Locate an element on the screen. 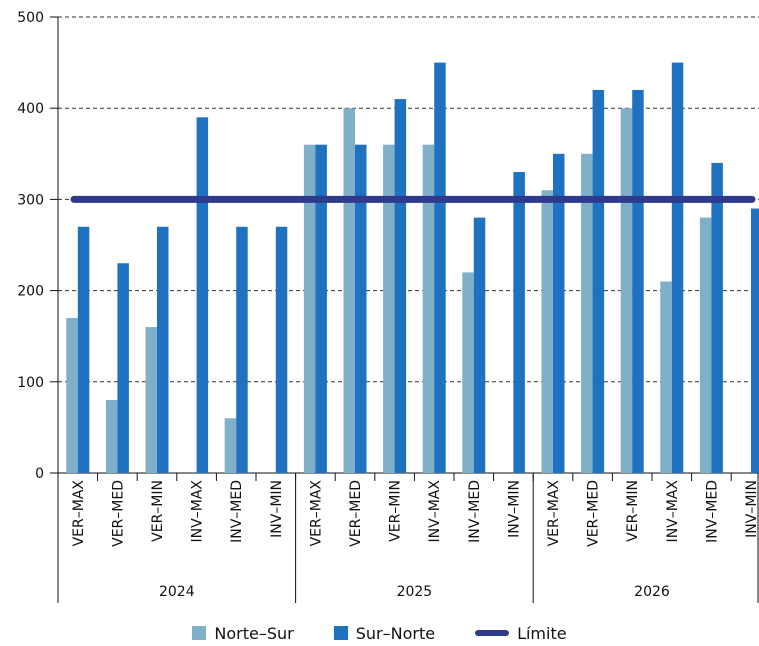 This screenshot has width=759, height=646. x-tick-label-10: INV–MED is located at coordinates (475, 511).